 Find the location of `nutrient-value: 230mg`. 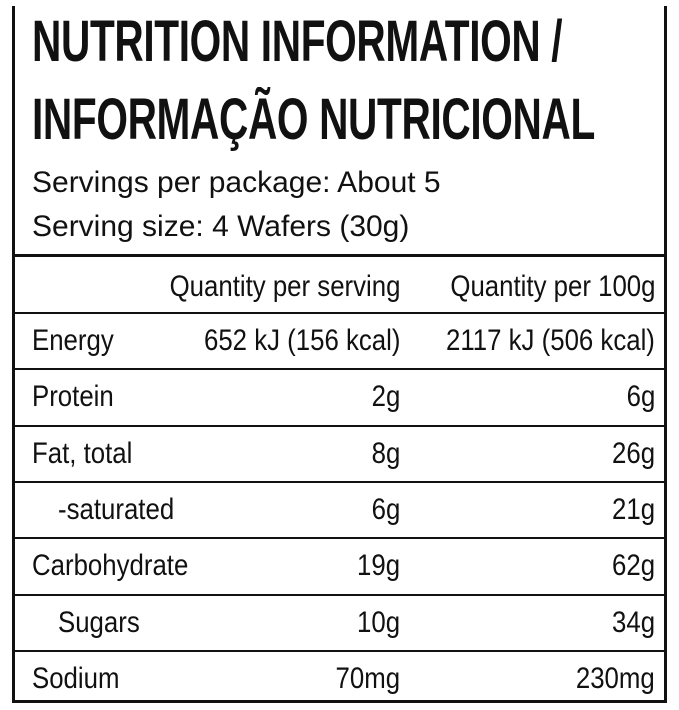

nutrient-value: 230mg is located at coordinates (615, 678).